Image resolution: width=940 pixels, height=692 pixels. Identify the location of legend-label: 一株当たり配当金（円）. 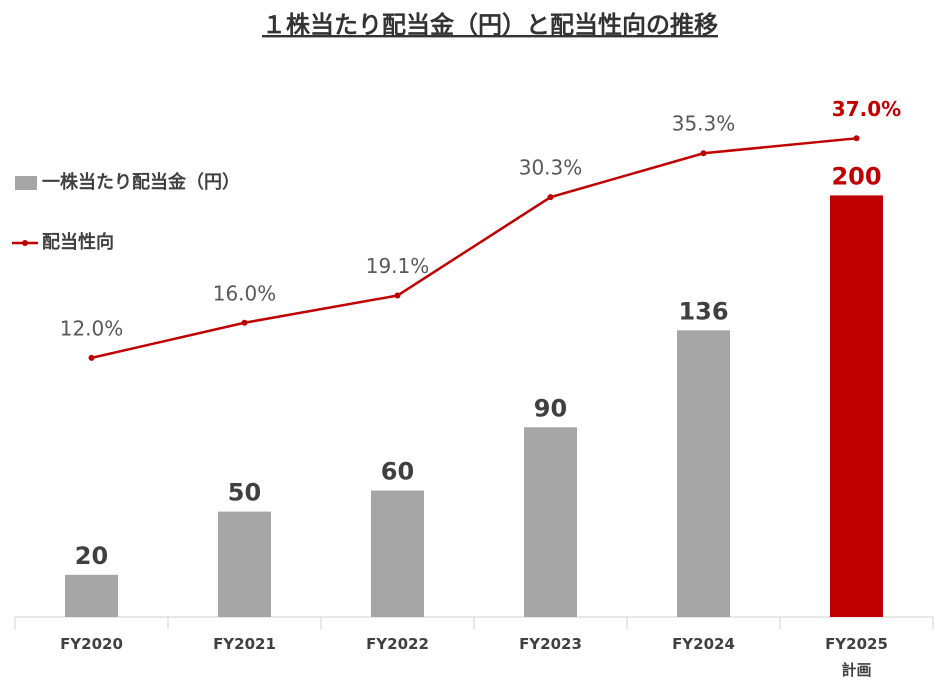
(141, 182).